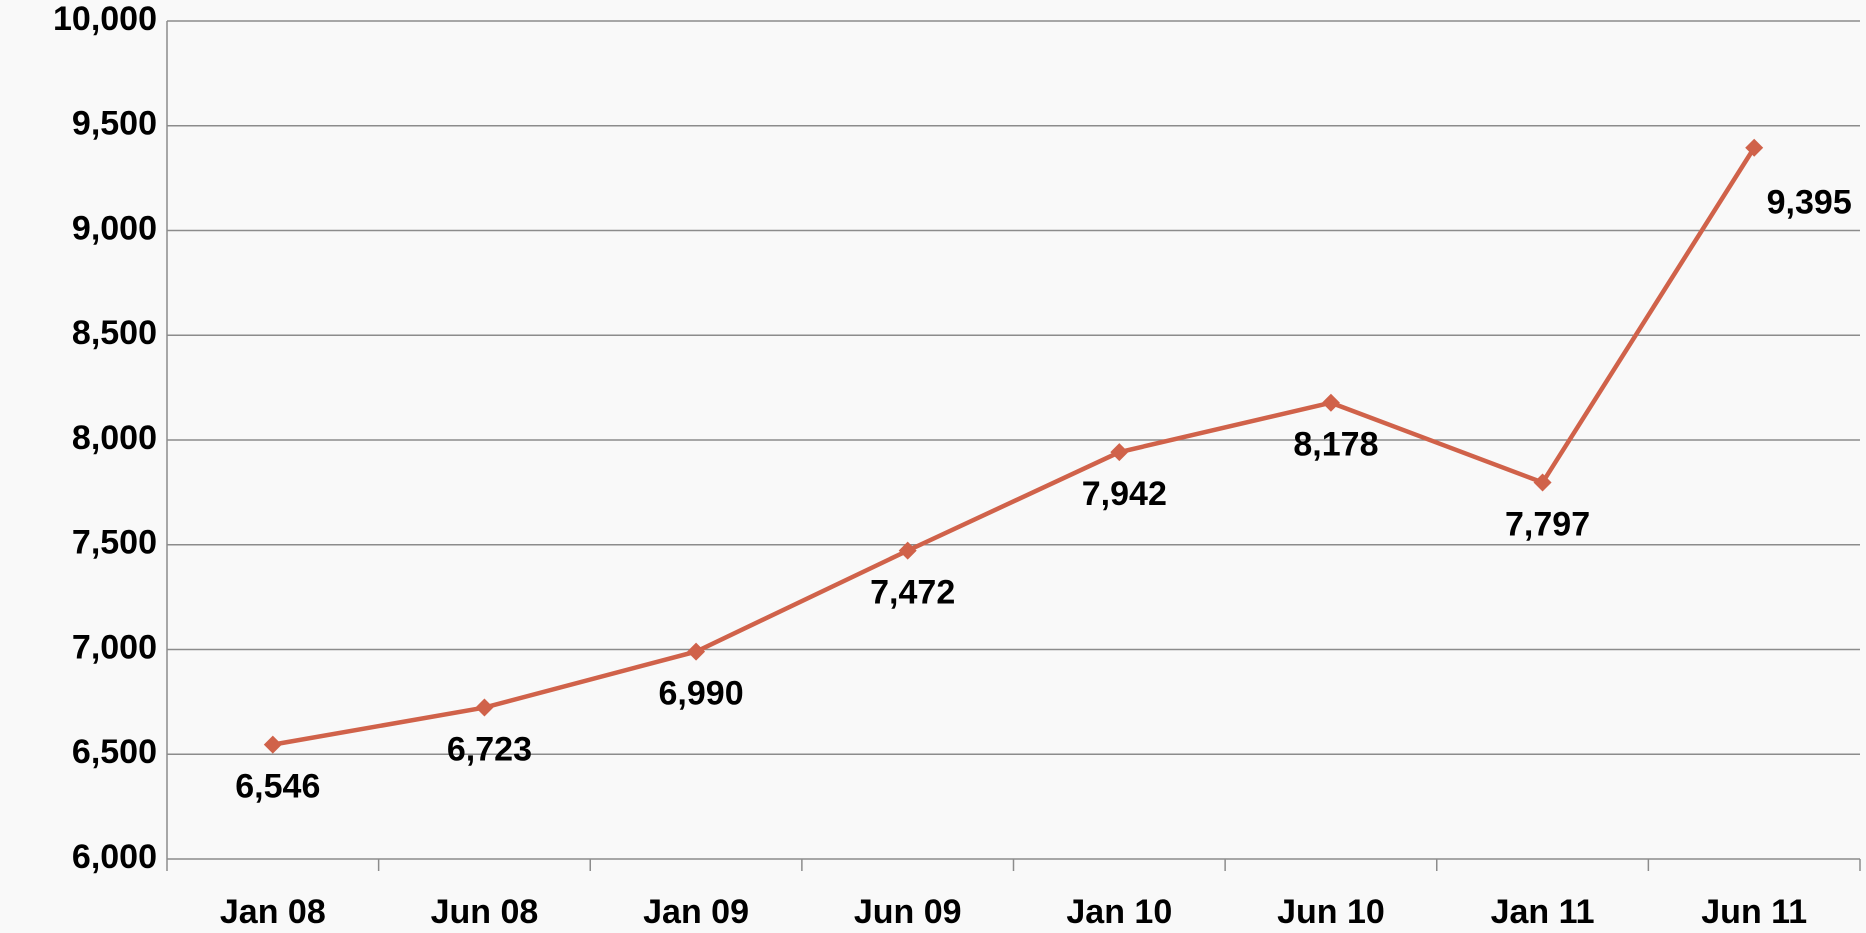 The height and width of the screenshot is (933, 1866). I want to click on x-tick-label: Jun 08, so click(485, 912).